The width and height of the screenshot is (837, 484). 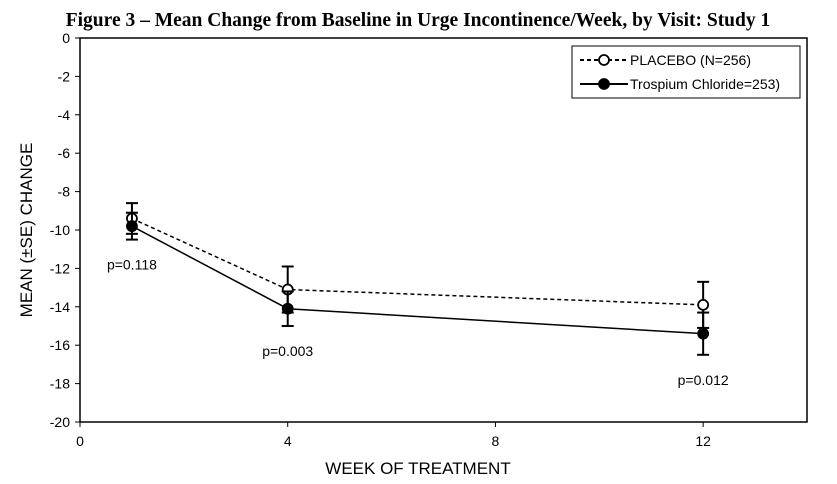 What do you see at coordinates (288, 441) in the screenshot?
I see `x-tick-label: 4` at bounding box center [288, 441].